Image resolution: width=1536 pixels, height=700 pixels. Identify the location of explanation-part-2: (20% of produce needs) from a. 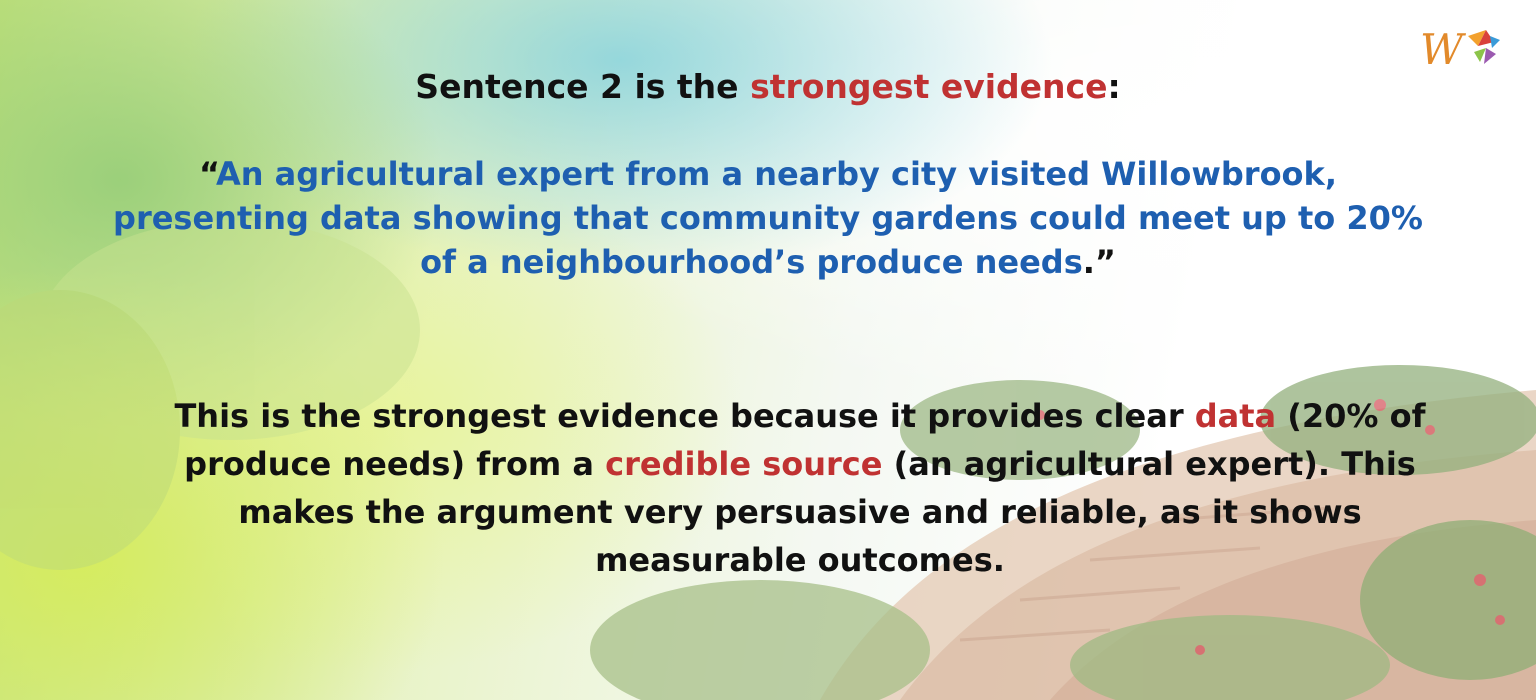
(805, 440).